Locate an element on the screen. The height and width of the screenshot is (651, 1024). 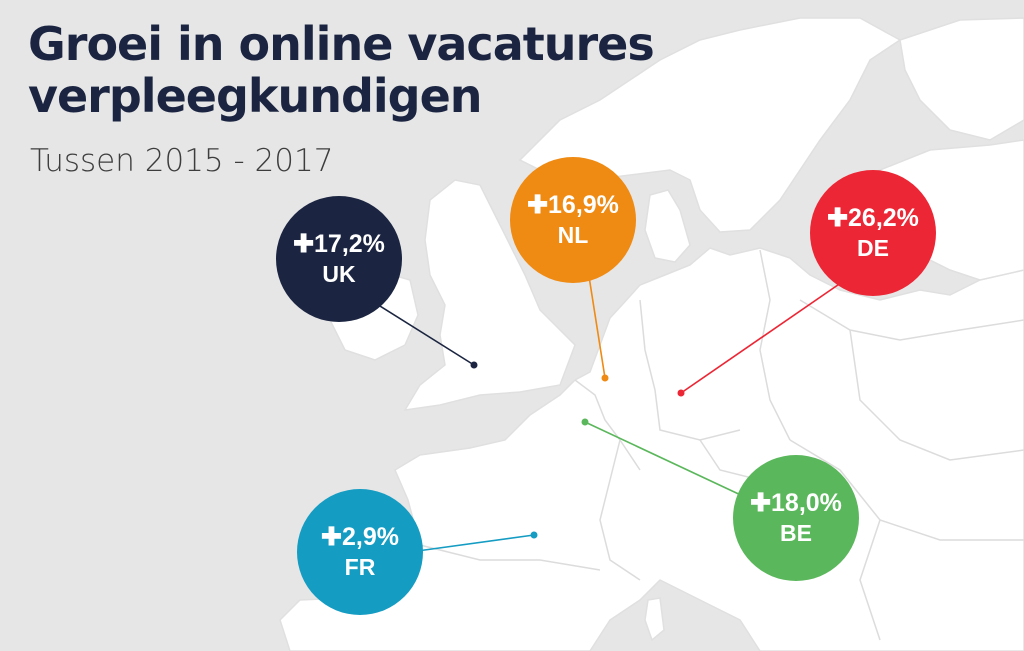
fr-location-dot is located at coordinates (534, 535).